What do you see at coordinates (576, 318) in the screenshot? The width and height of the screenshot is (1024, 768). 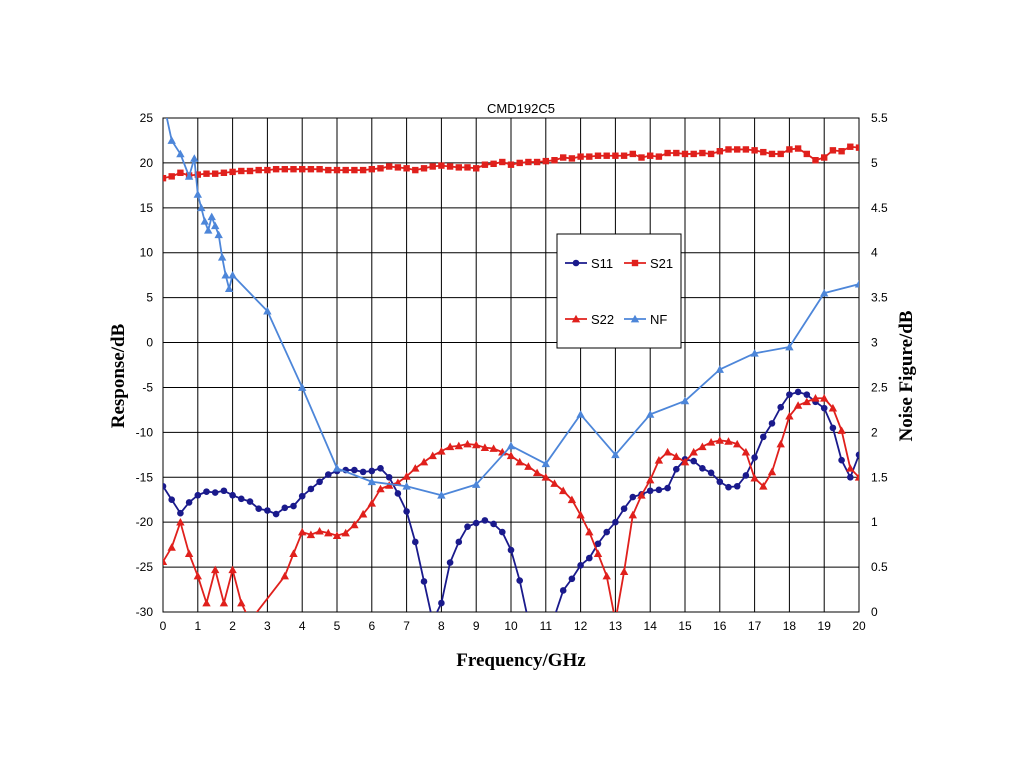 I see `legend-swatch-marker` at bounding box center [576, 318].